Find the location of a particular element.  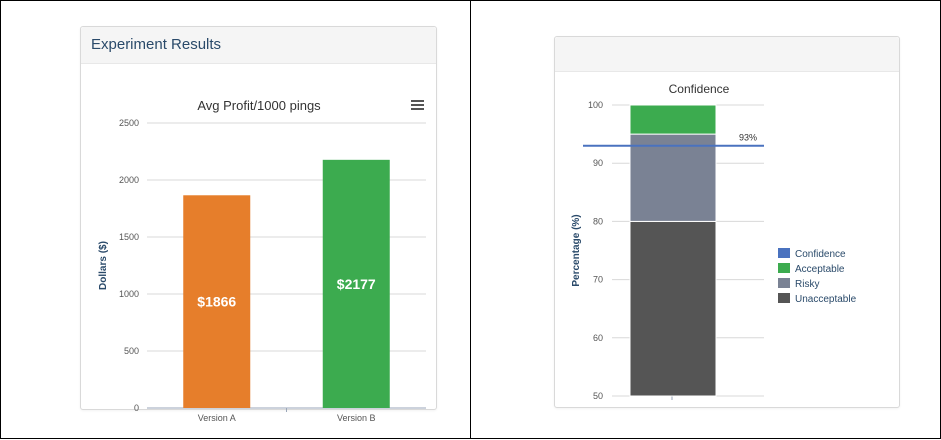

panel-header: Experiment Results is located at coordinates (258, 45).